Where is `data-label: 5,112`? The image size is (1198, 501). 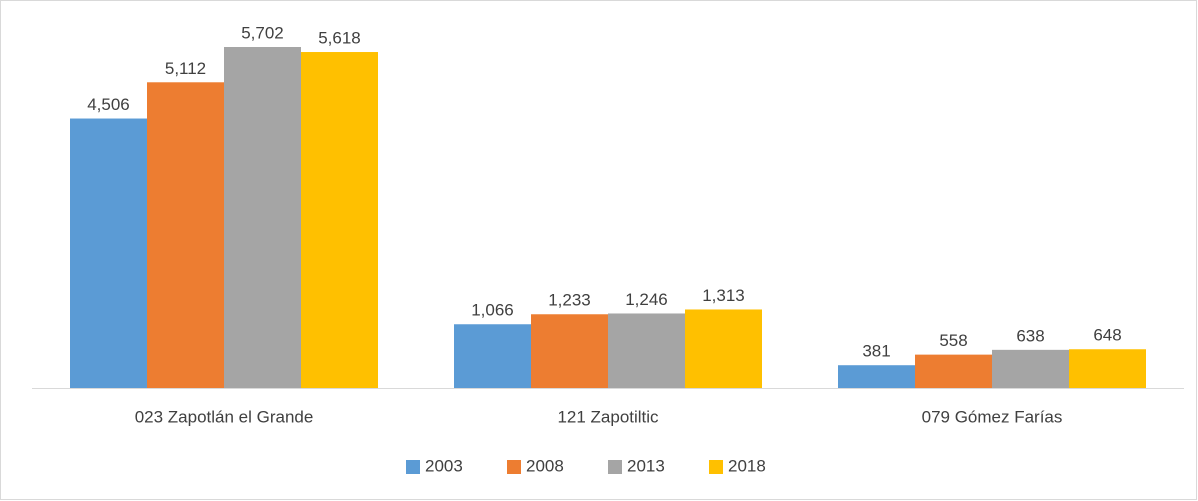
data-label: 5,112 is located at coordinates (185, 68).